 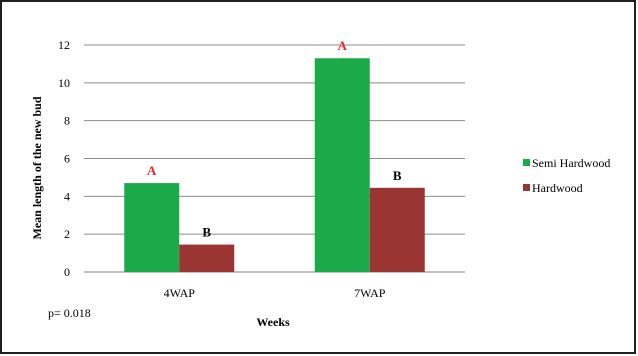 What do you see at coordinates (64, 45) in the screenshot?
I see `y-tick-label: 12` at bounding box center [64, 45].